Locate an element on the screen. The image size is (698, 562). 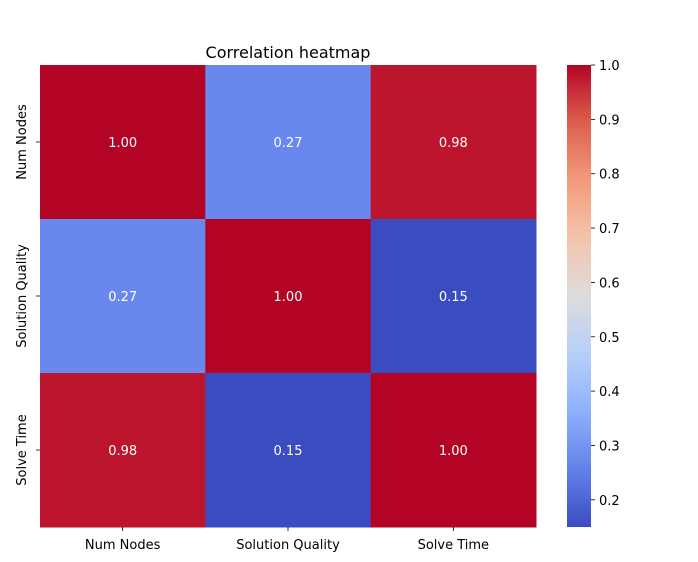
y-axis: Num Nodes Solution Quality Solve Time is located at coordinates (27, 295).